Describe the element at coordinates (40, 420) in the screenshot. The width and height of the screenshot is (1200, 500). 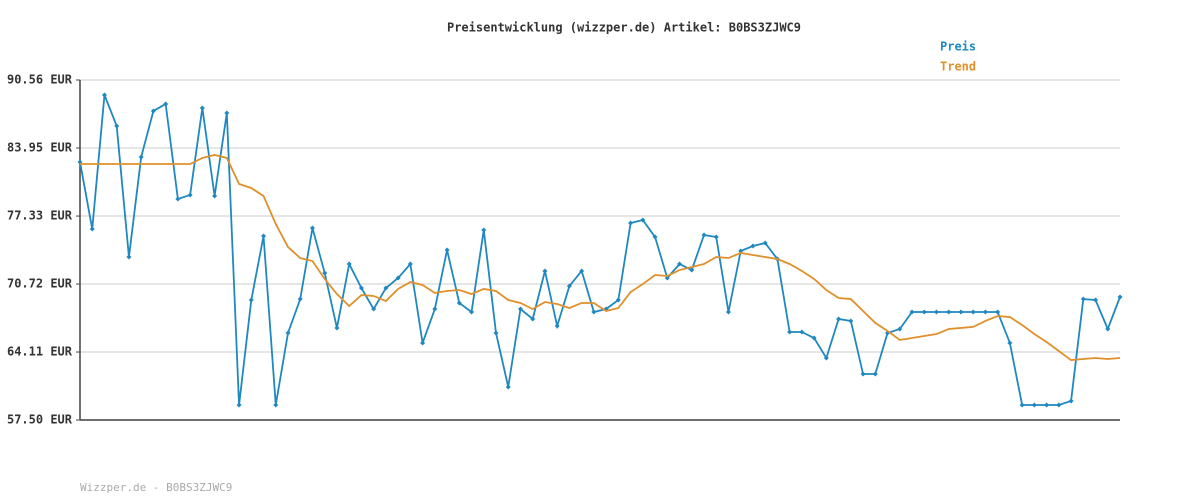
I see `y-tick-label: 57.50 EUR` at that location.